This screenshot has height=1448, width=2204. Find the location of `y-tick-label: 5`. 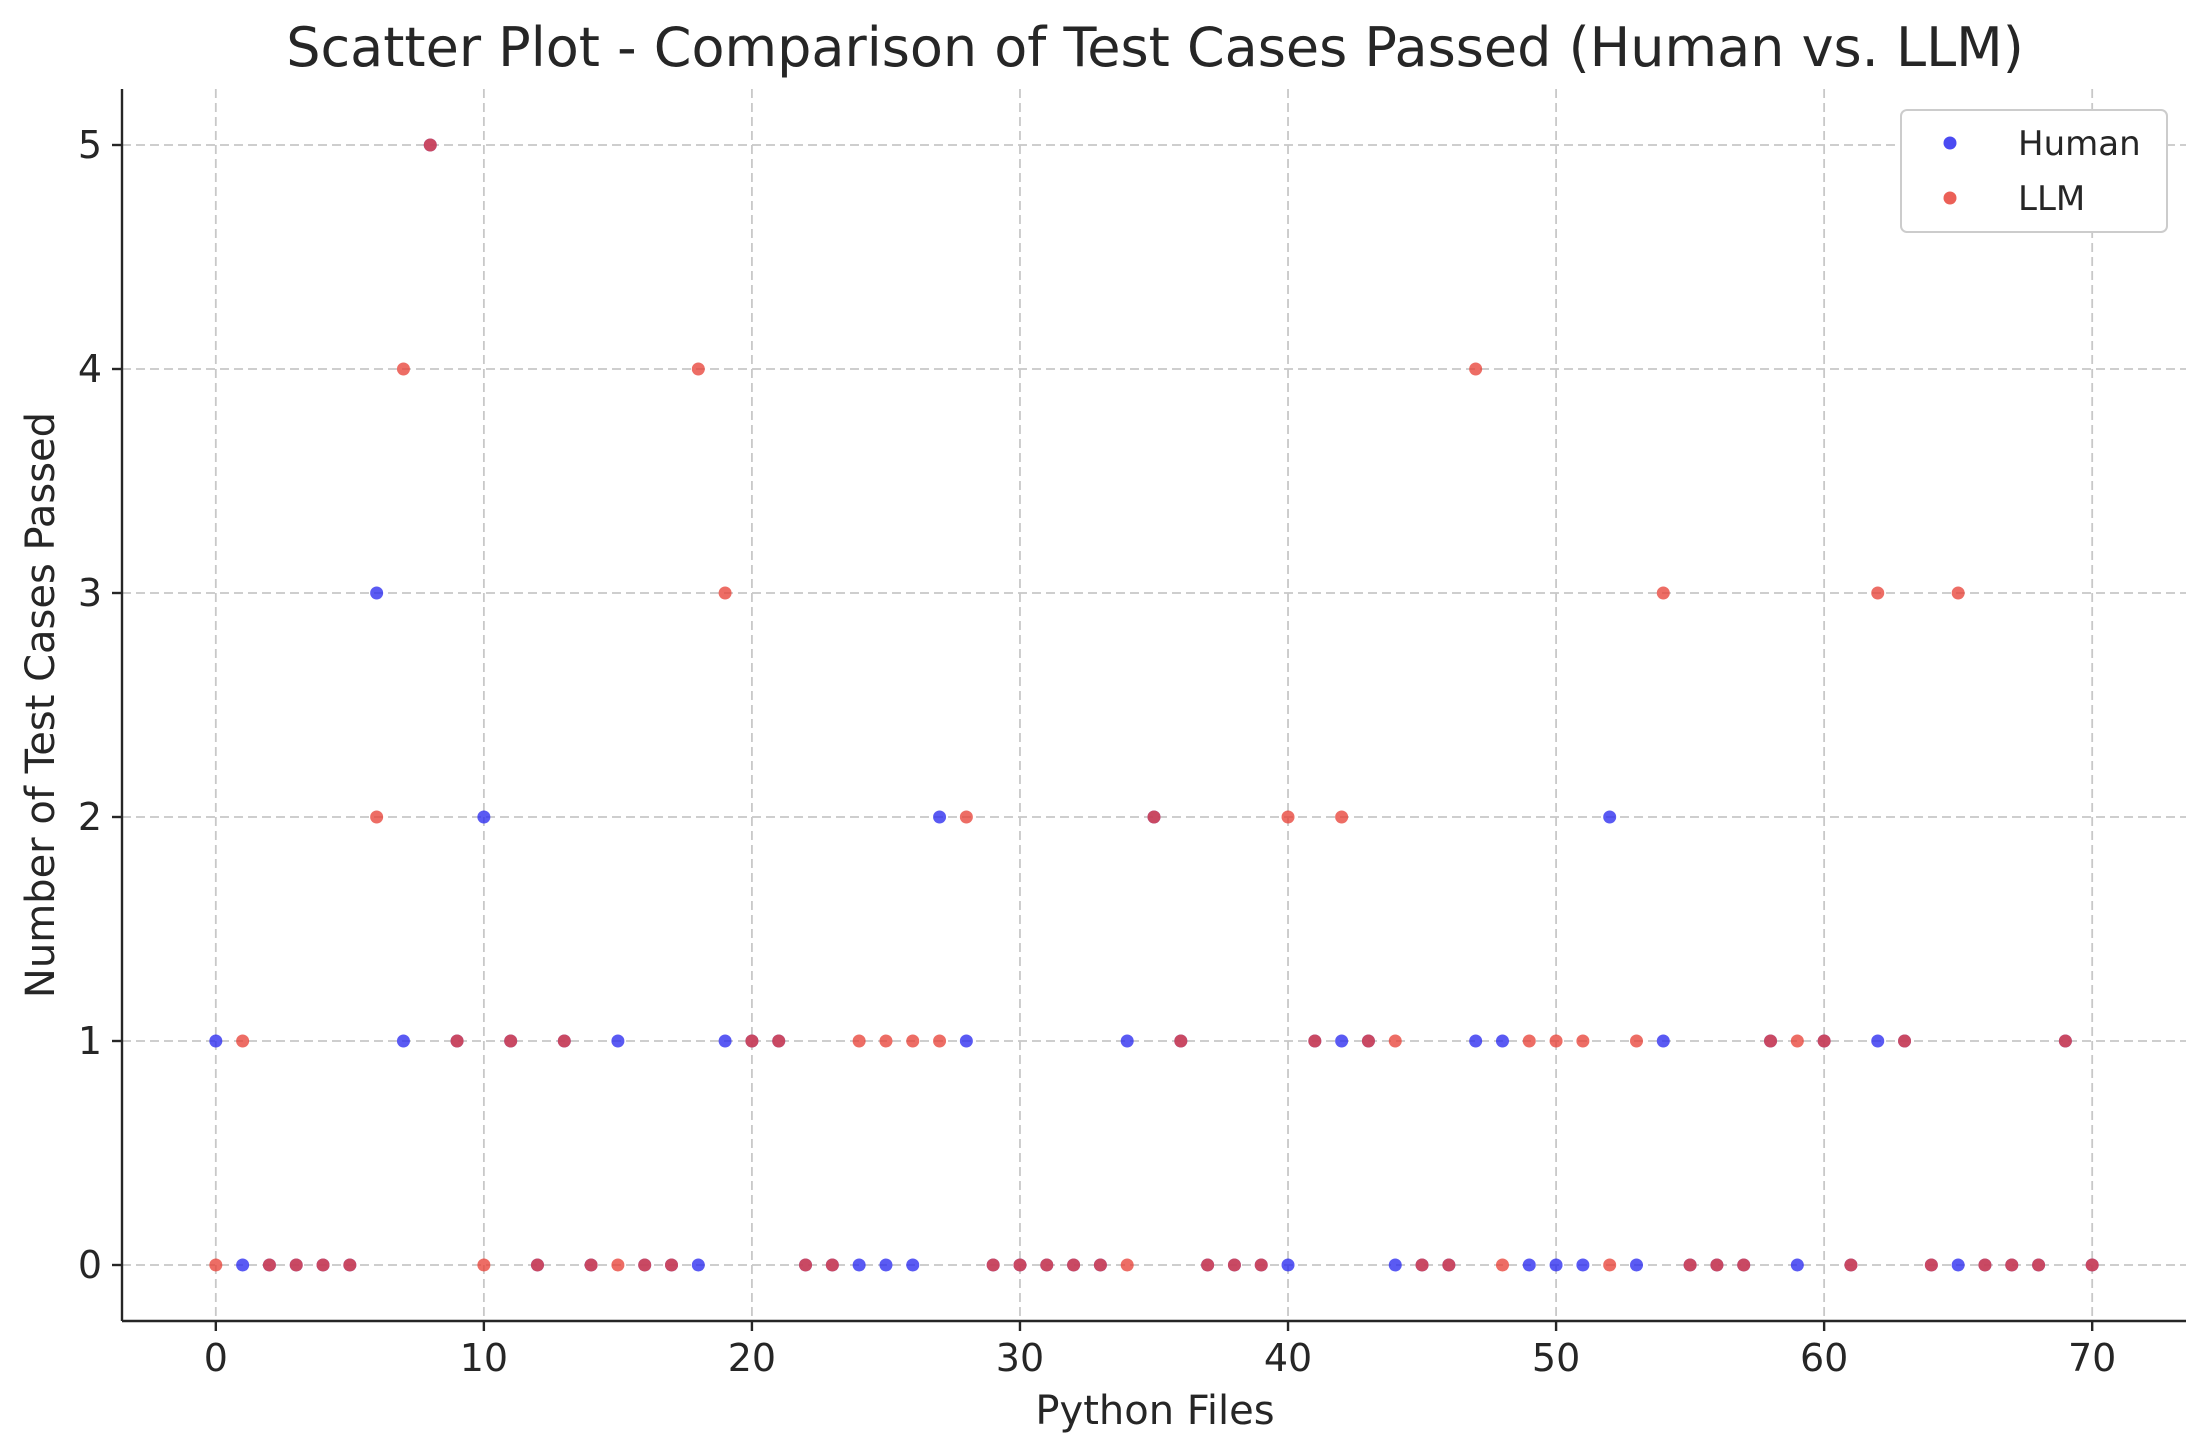

y-tick-label: 5 is located at coordinates (90, 145).